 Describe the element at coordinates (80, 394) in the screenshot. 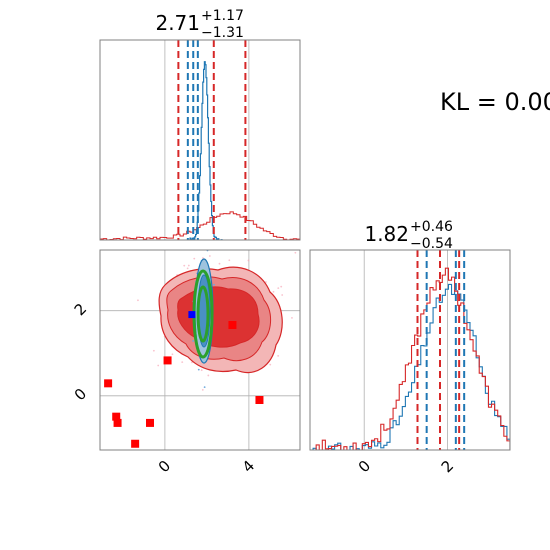

I see `y-tick-label: 0` at that location.